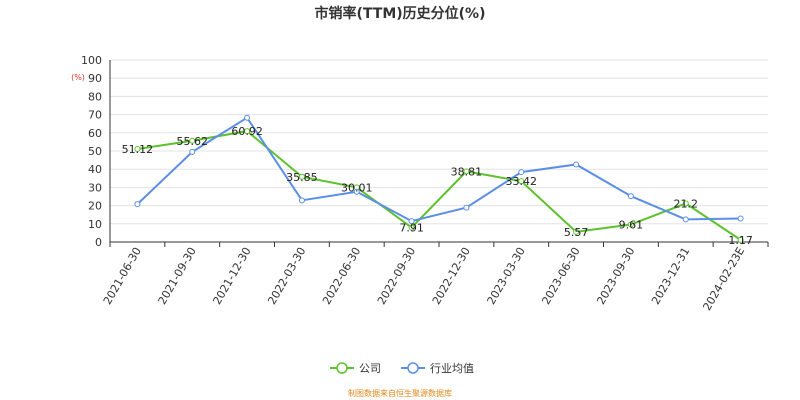 Image resolution: width=800 pixels, height=400 pixels. What do you see at coordinates (95, 206) in the screenshot?
I see `y-tick-label: 20` at bounding box center [95, 206].